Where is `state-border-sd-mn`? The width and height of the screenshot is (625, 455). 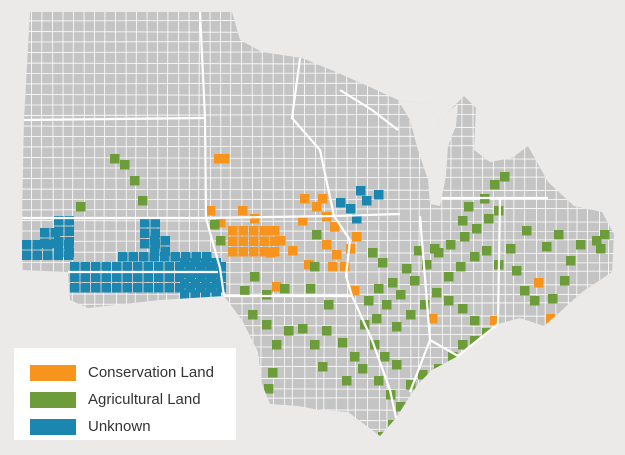
state-border-sd-mn is located at coordinates (205, 168).